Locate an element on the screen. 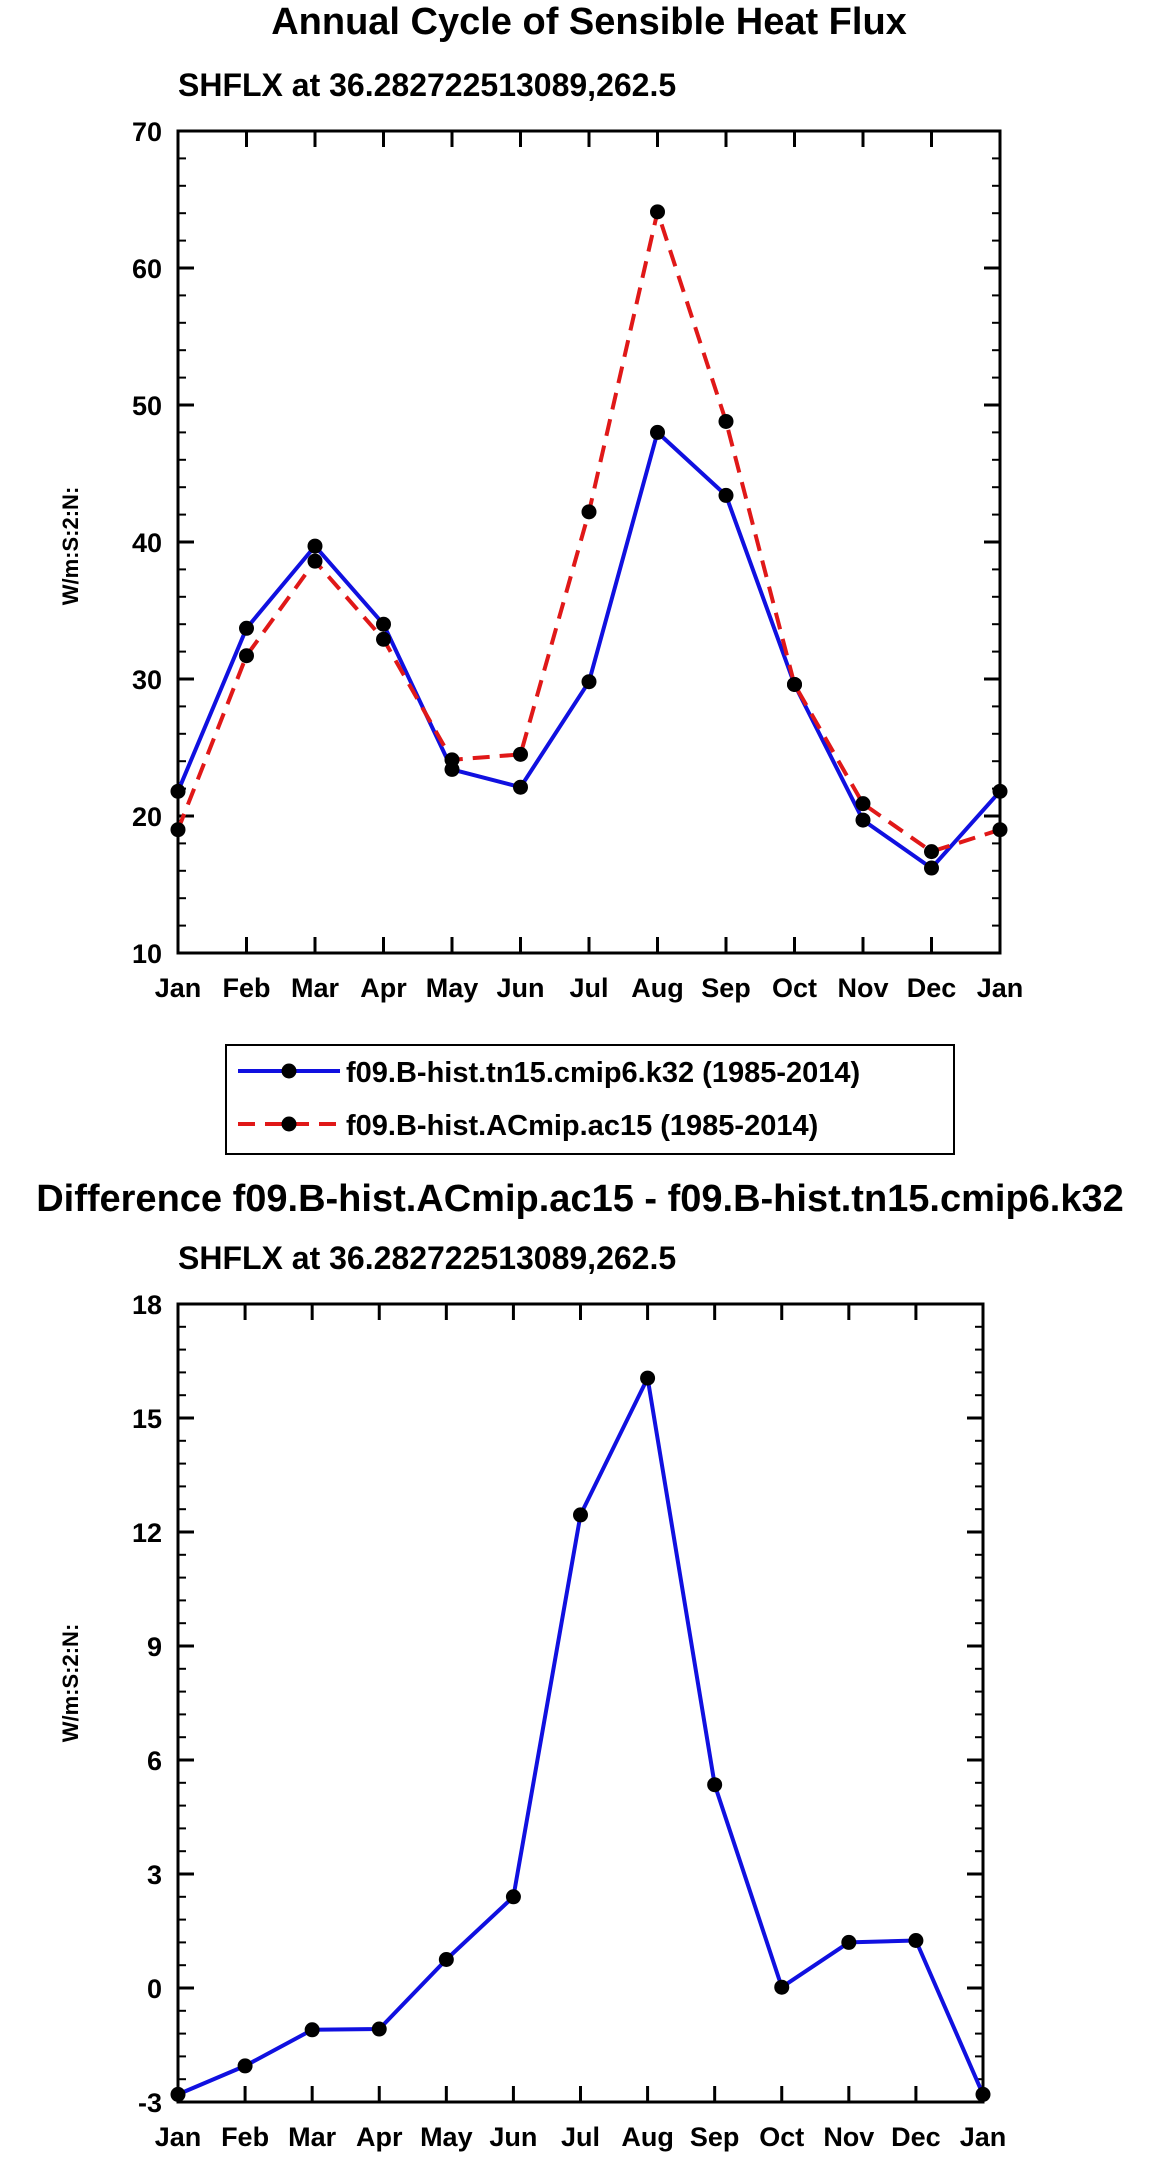  legend-label-model-2: f09.B-hist.ACmip.ac15 (1985-2014) is located at coordinates (582, 1126).